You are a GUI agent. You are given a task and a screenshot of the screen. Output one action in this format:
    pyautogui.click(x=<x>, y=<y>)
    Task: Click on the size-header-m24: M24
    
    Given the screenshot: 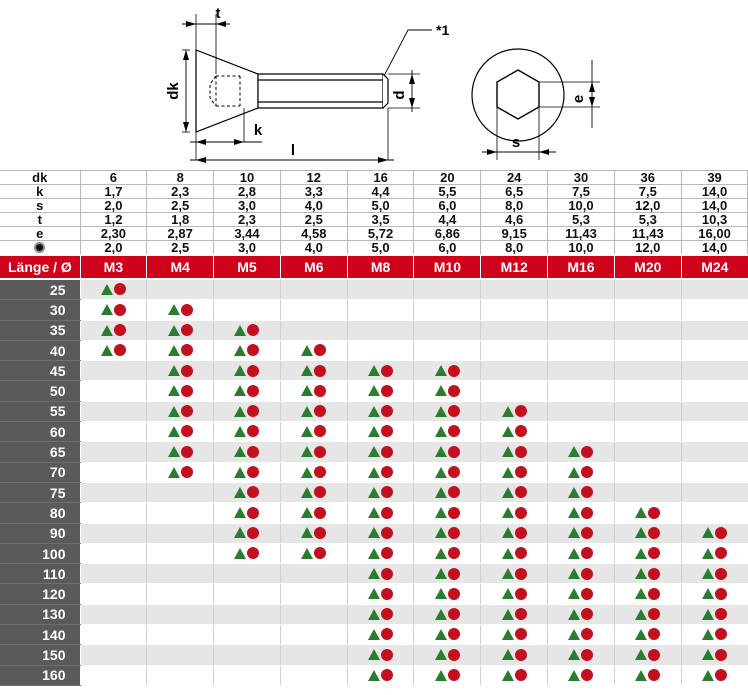 What is the action you would take?
    pyautogui.click(x=714, y=267)
    